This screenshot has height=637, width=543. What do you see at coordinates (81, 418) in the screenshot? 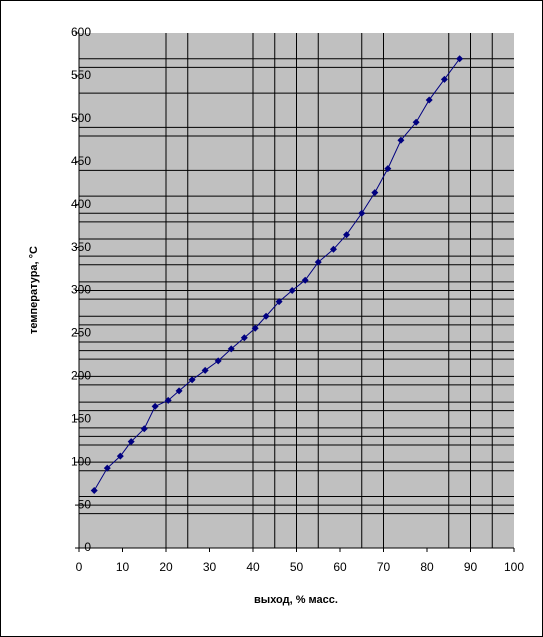
I see `y-tick-label: 150` at bounding box center [81, 418].